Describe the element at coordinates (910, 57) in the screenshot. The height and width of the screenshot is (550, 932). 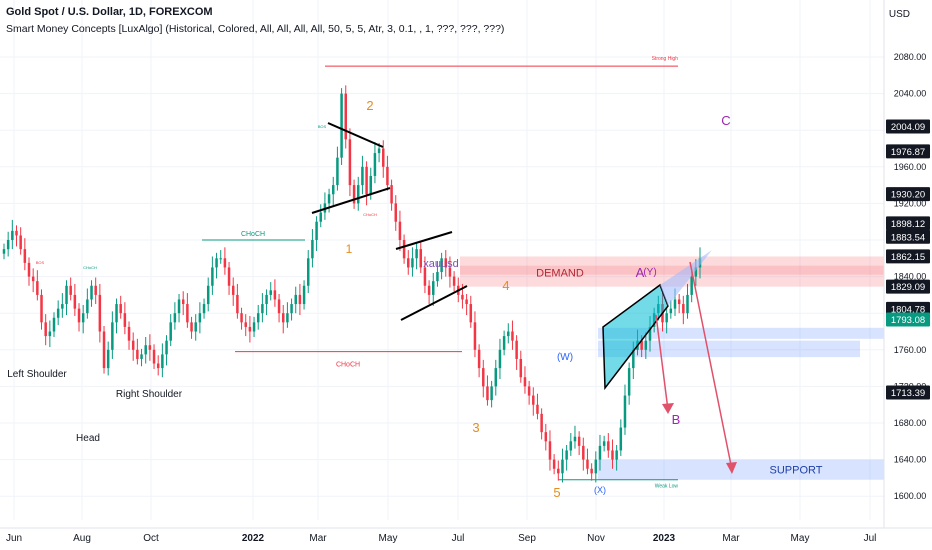
I see `y-tick-label: 2080.00` at that location.